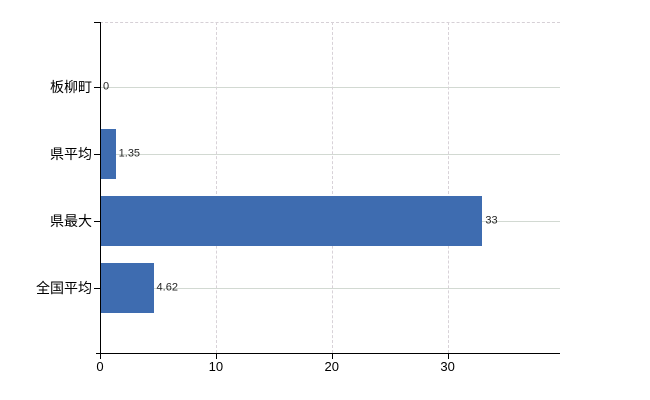 The width and height of the screenshot is (650, 400). Describe the element at coordinates (129, 153) in the screenshot. I see `value-label: 1.35` at that location.